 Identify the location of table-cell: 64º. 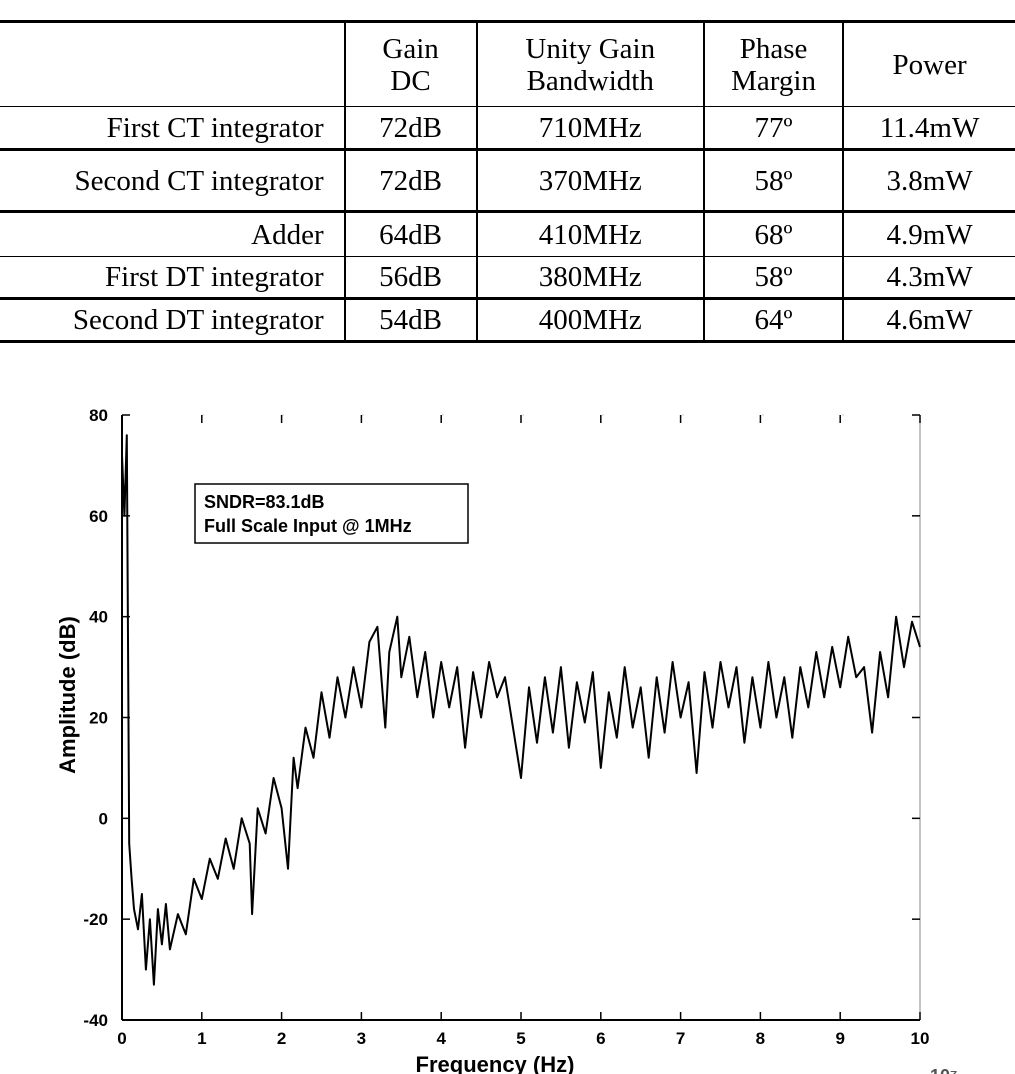
(773, 320).